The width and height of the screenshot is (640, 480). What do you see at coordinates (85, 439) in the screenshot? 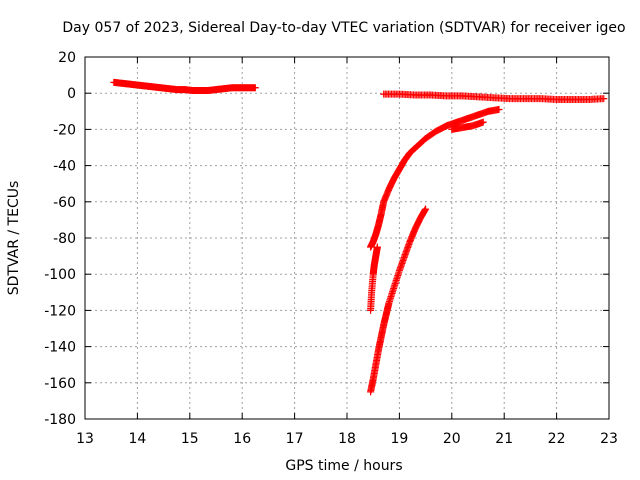
I see `x-tick-label: 13` at bounding box center [85, 439].